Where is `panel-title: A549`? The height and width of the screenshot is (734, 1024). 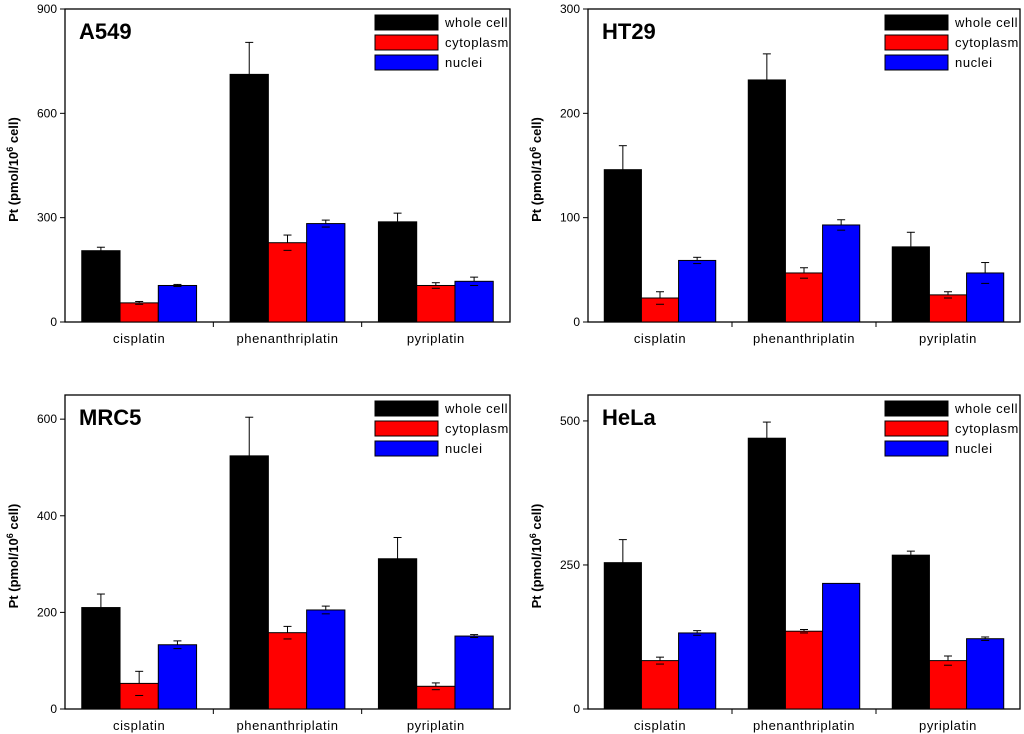 panel-title: A549 is located at coordinates (105, 31).